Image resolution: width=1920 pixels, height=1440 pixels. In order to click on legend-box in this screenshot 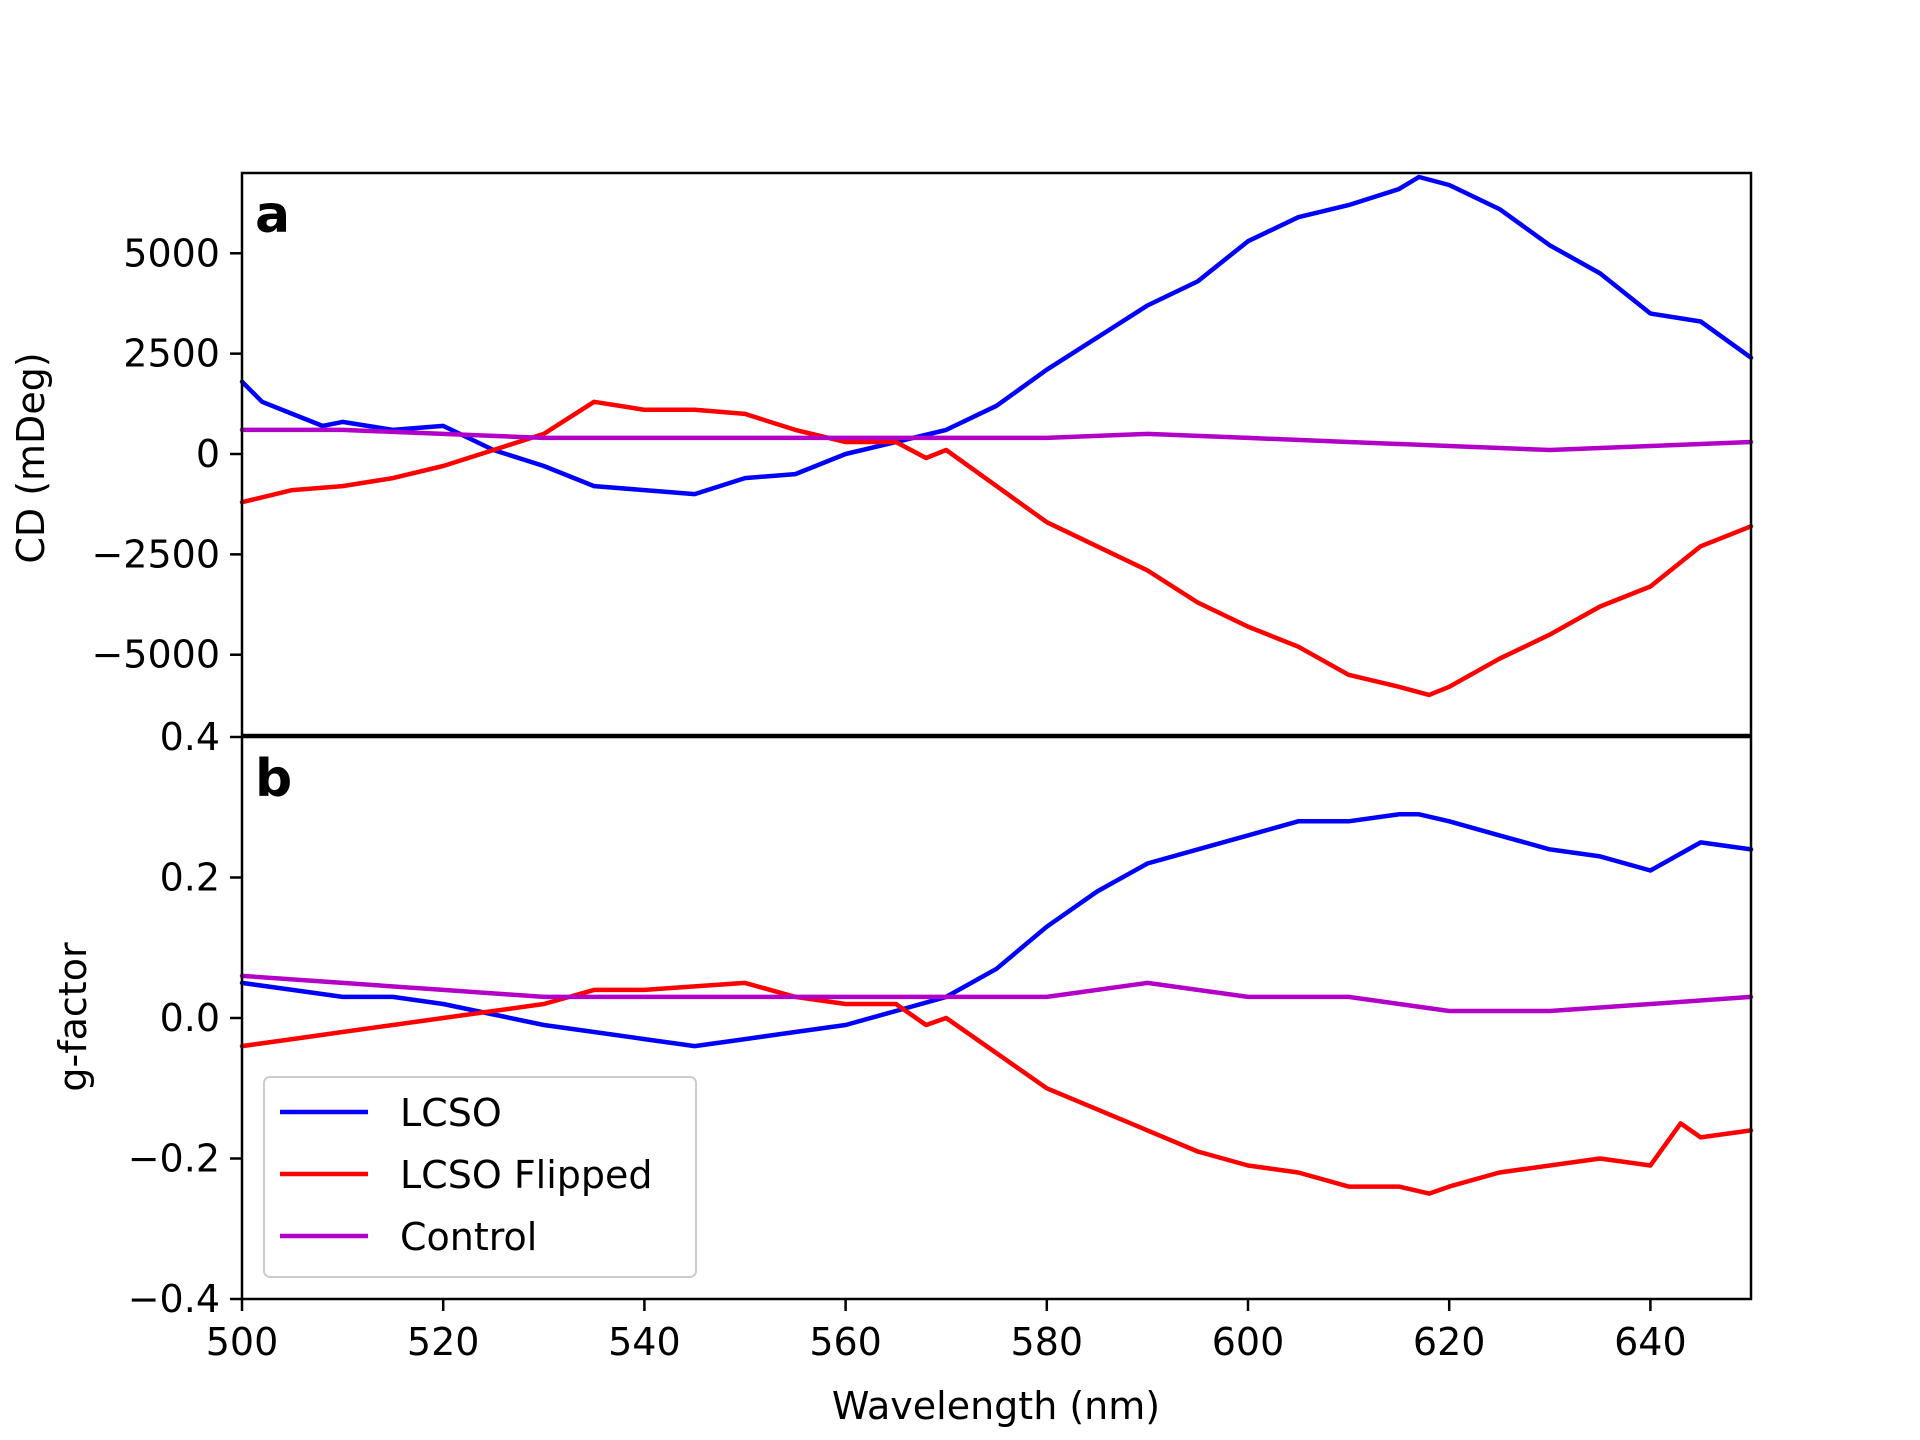, I will do `click(480, 1177)`.